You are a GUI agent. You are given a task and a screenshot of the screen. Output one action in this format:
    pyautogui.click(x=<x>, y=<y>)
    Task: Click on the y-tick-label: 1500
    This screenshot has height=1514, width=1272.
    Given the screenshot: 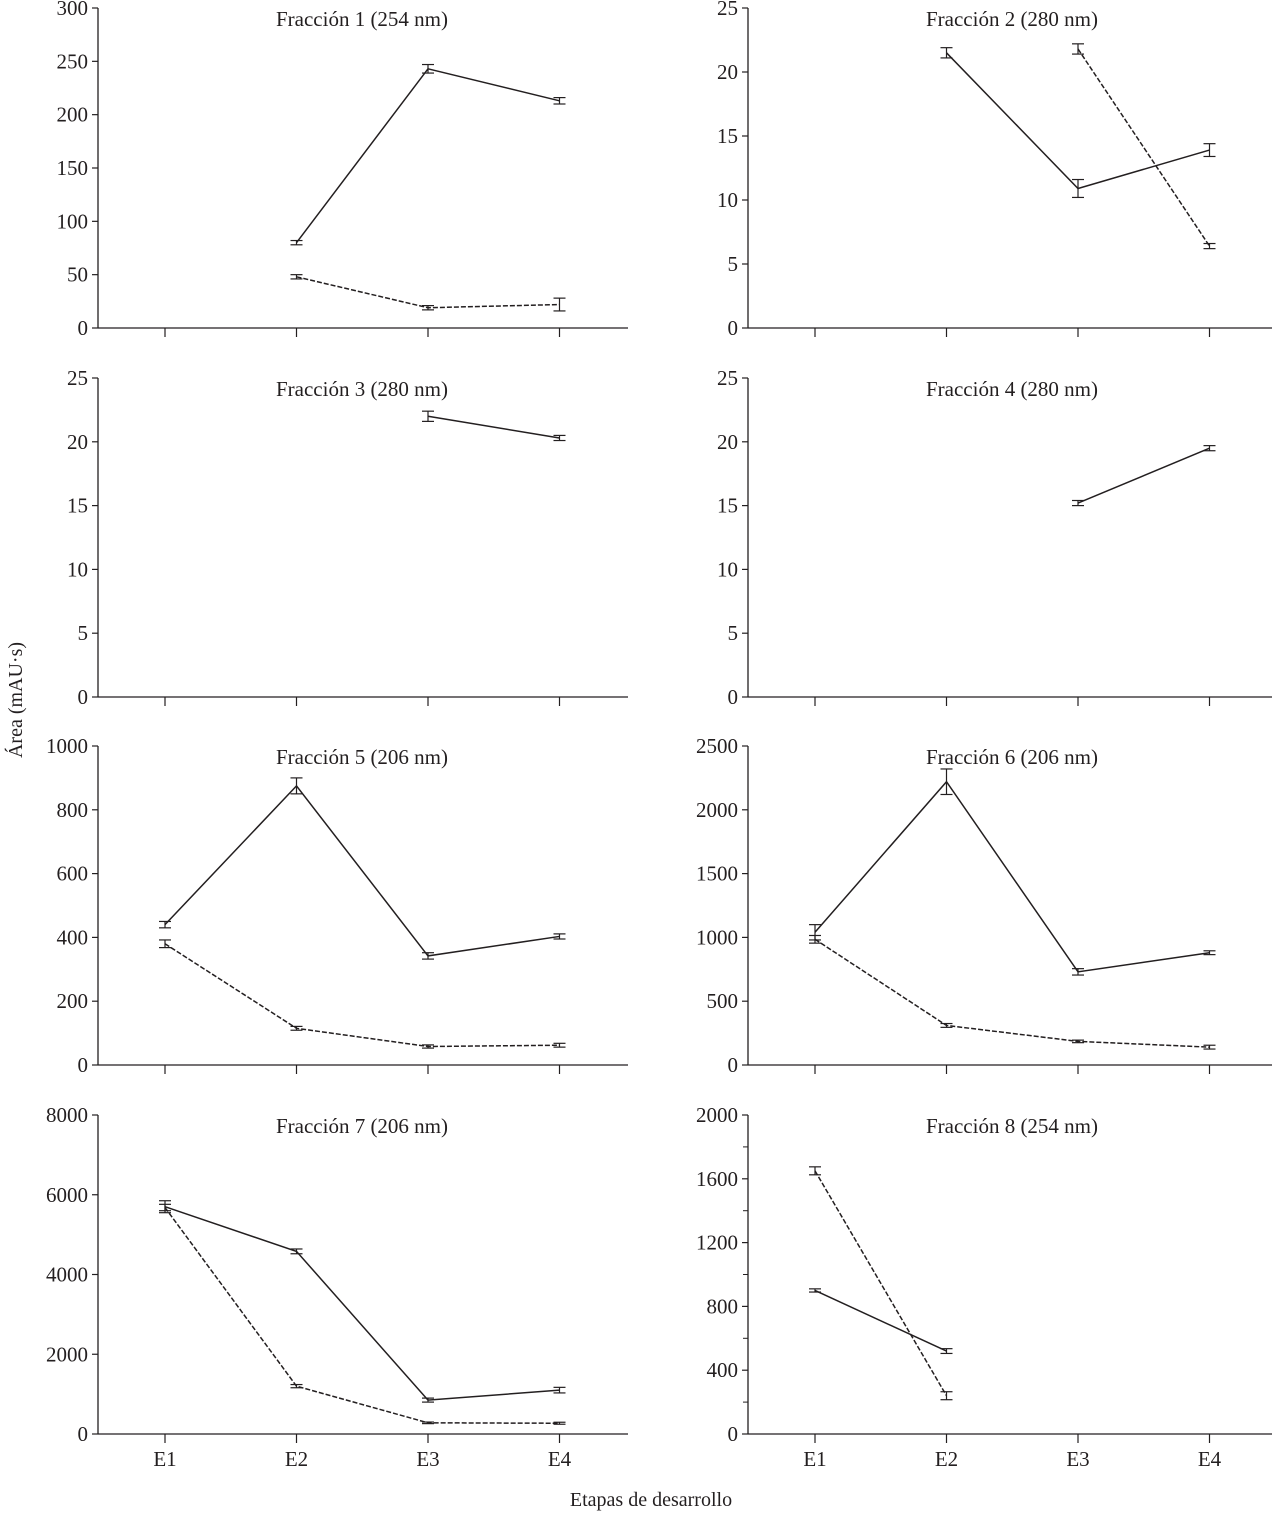 What is the action you would take?
    pyautogui.click(x=717, y=874)
    